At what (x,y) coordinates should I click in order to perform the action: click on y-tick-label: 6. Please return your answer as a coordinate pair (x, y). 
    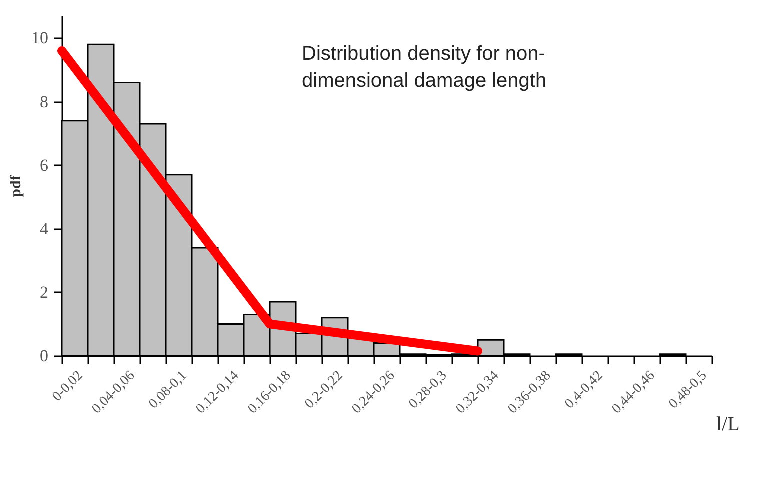
    Looking at the image, I should click on (44, 165).